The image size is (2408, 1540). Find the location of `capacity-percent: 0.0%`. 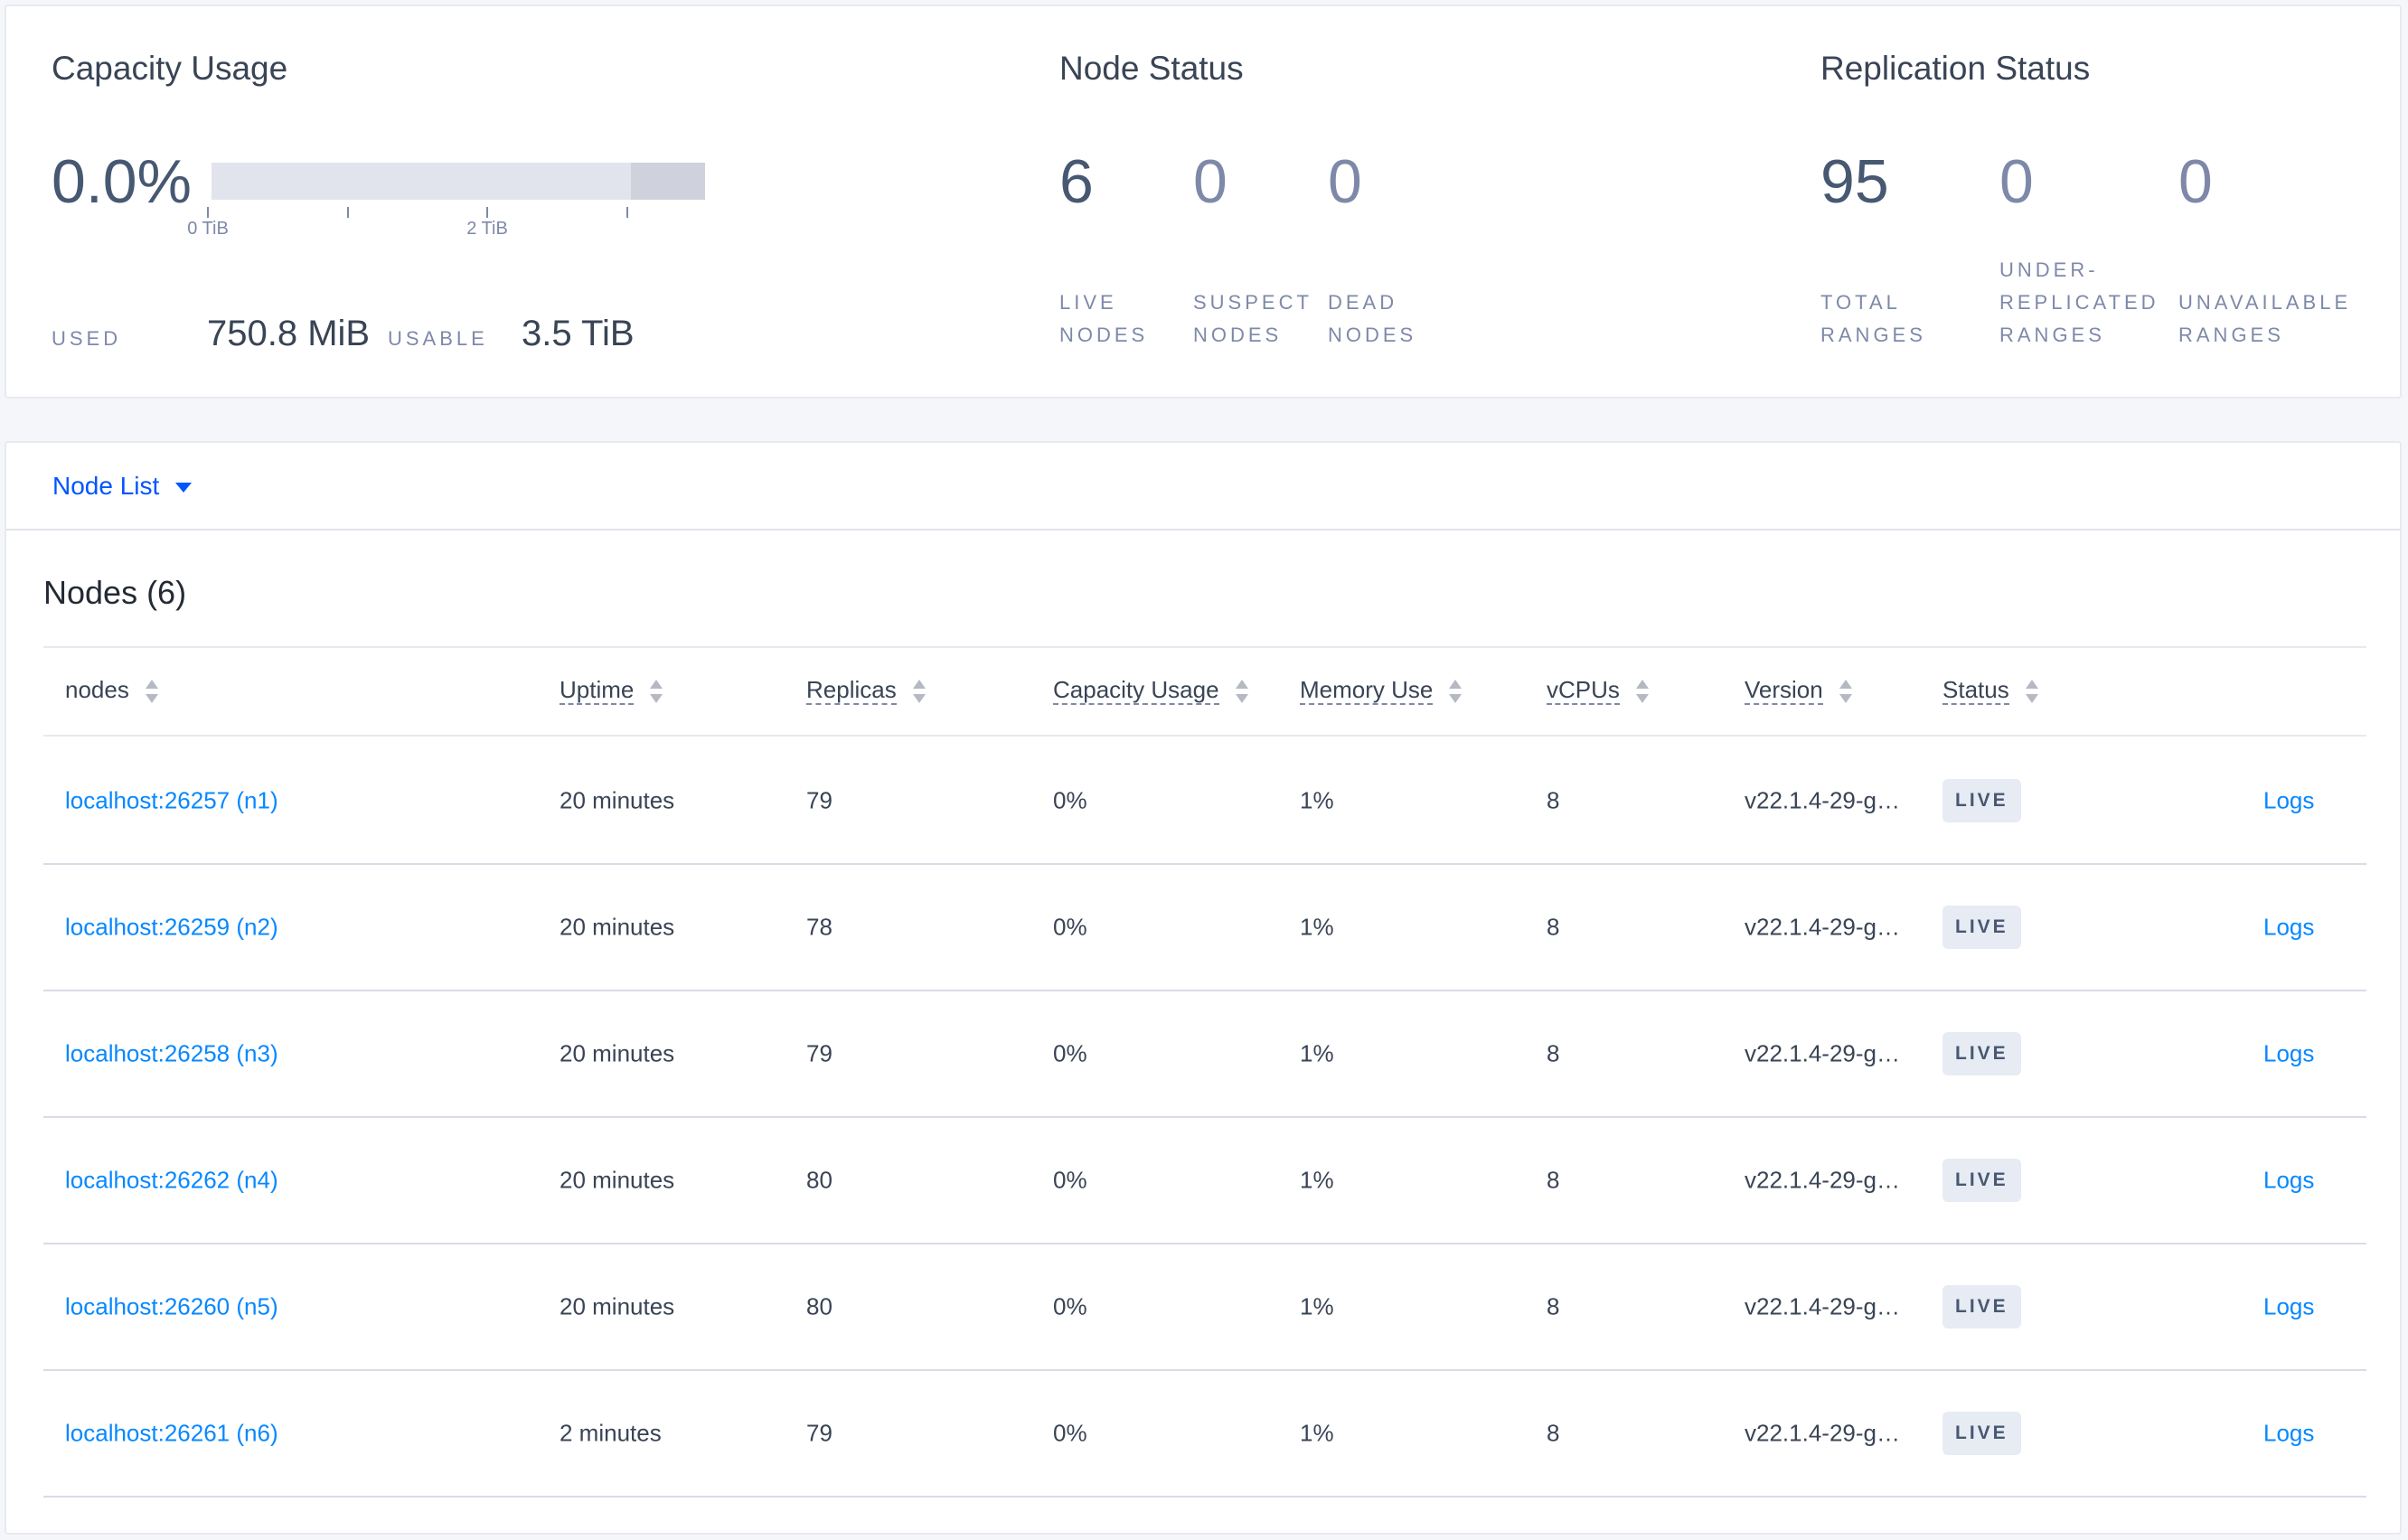

capacity-percent: 0.0% is located at coordinates (122, 181).